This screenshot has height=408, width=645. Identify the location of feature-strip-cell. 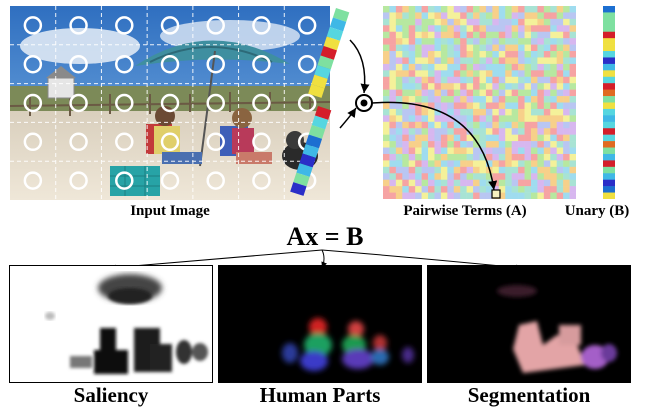
(341, 15).